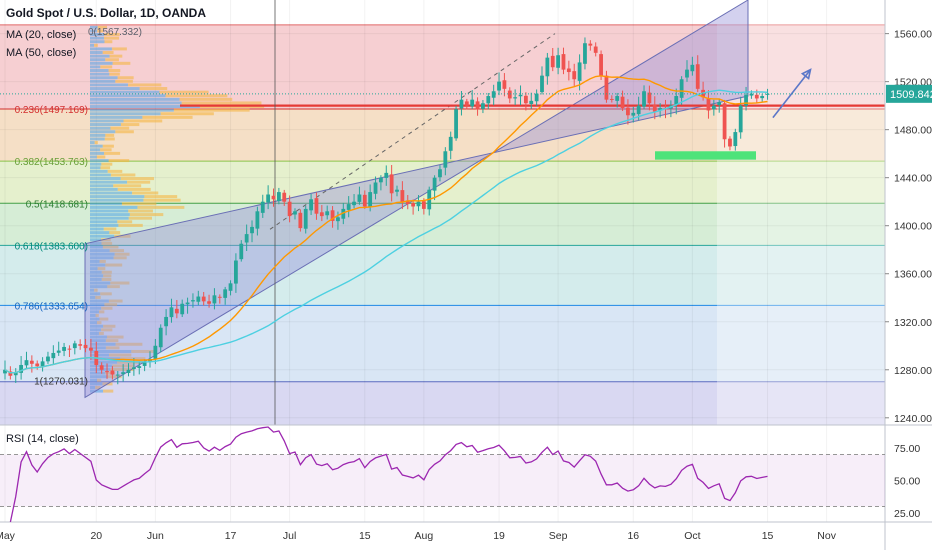 Image resolution: width=932 pixels, height=550 pixels. I want to click on rsi-axis: 75.00 50.00 25.00, so click(907, 481).